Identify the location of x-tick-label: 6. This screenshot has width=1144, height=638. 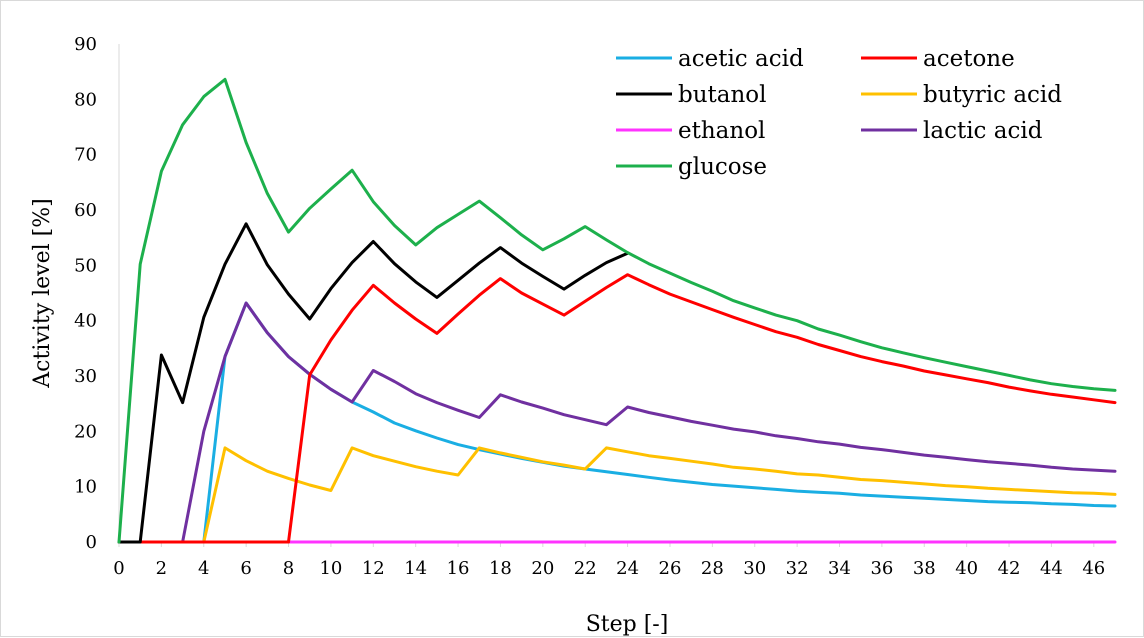
(245, 568).